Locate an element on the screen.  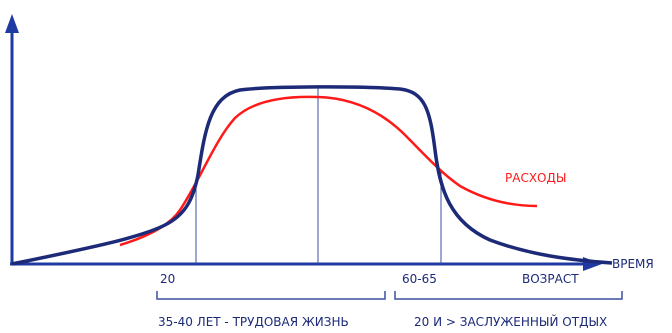
time-axis-label: ВРЕМЯ is located at coordinates (633, 264).